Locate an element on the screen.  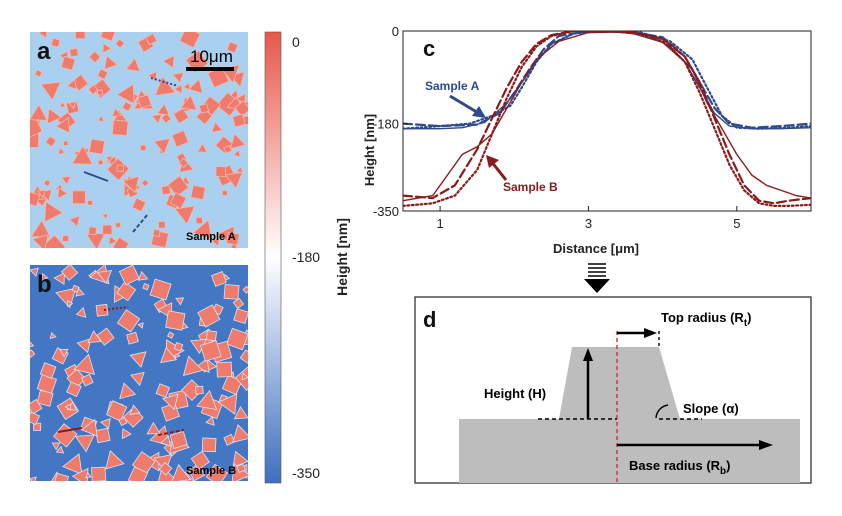
profile-line-b-dotted is located at coordinates (116, 308).